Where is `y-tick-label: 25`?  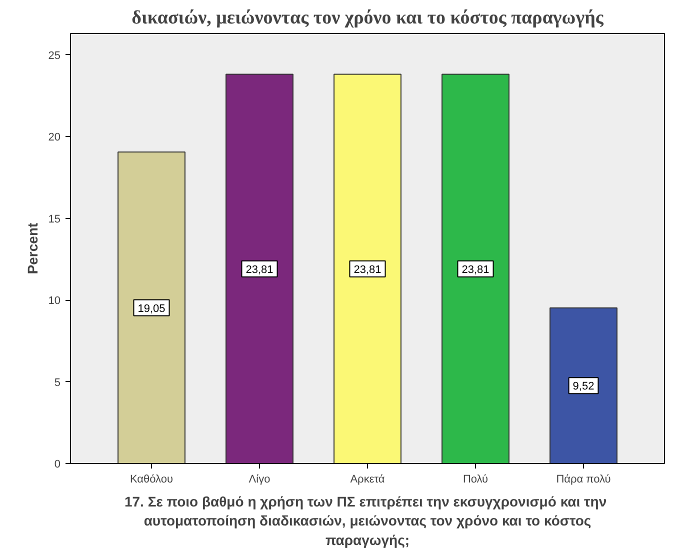
y-tick-label: 25 is located at coordinates (54, 56).